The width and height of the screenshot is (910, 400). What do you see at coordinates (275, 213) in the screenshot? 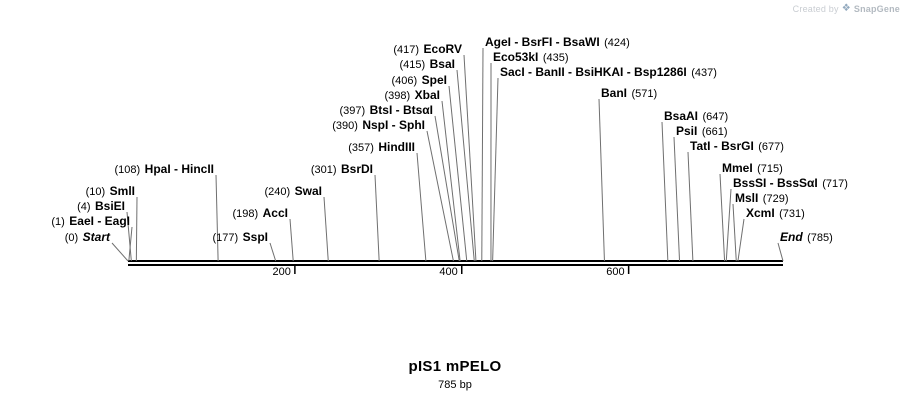
I see `enzyme-names: AccI` at bounding box center [275, 213].